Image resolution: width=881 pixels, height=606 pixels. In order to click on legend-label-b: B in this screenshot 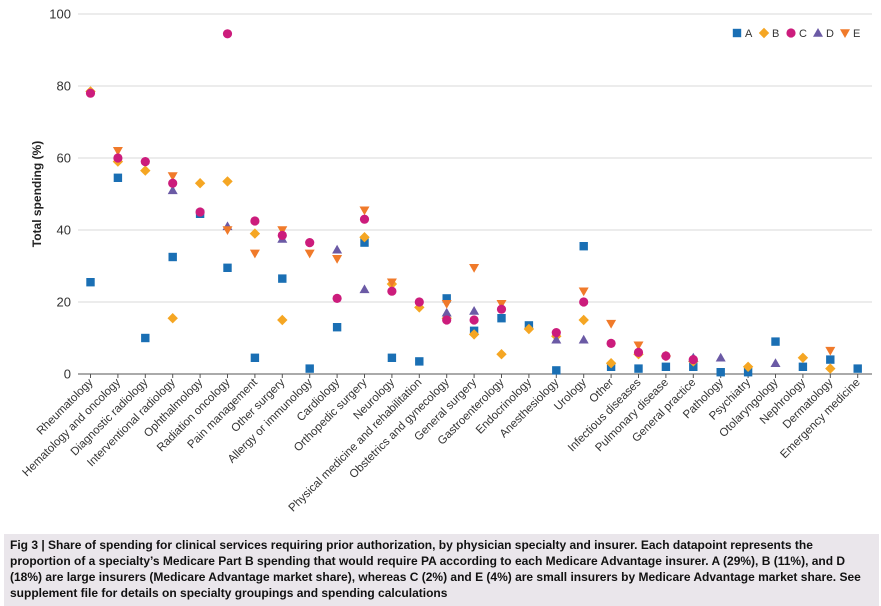, I will do `click(775, 34)`.